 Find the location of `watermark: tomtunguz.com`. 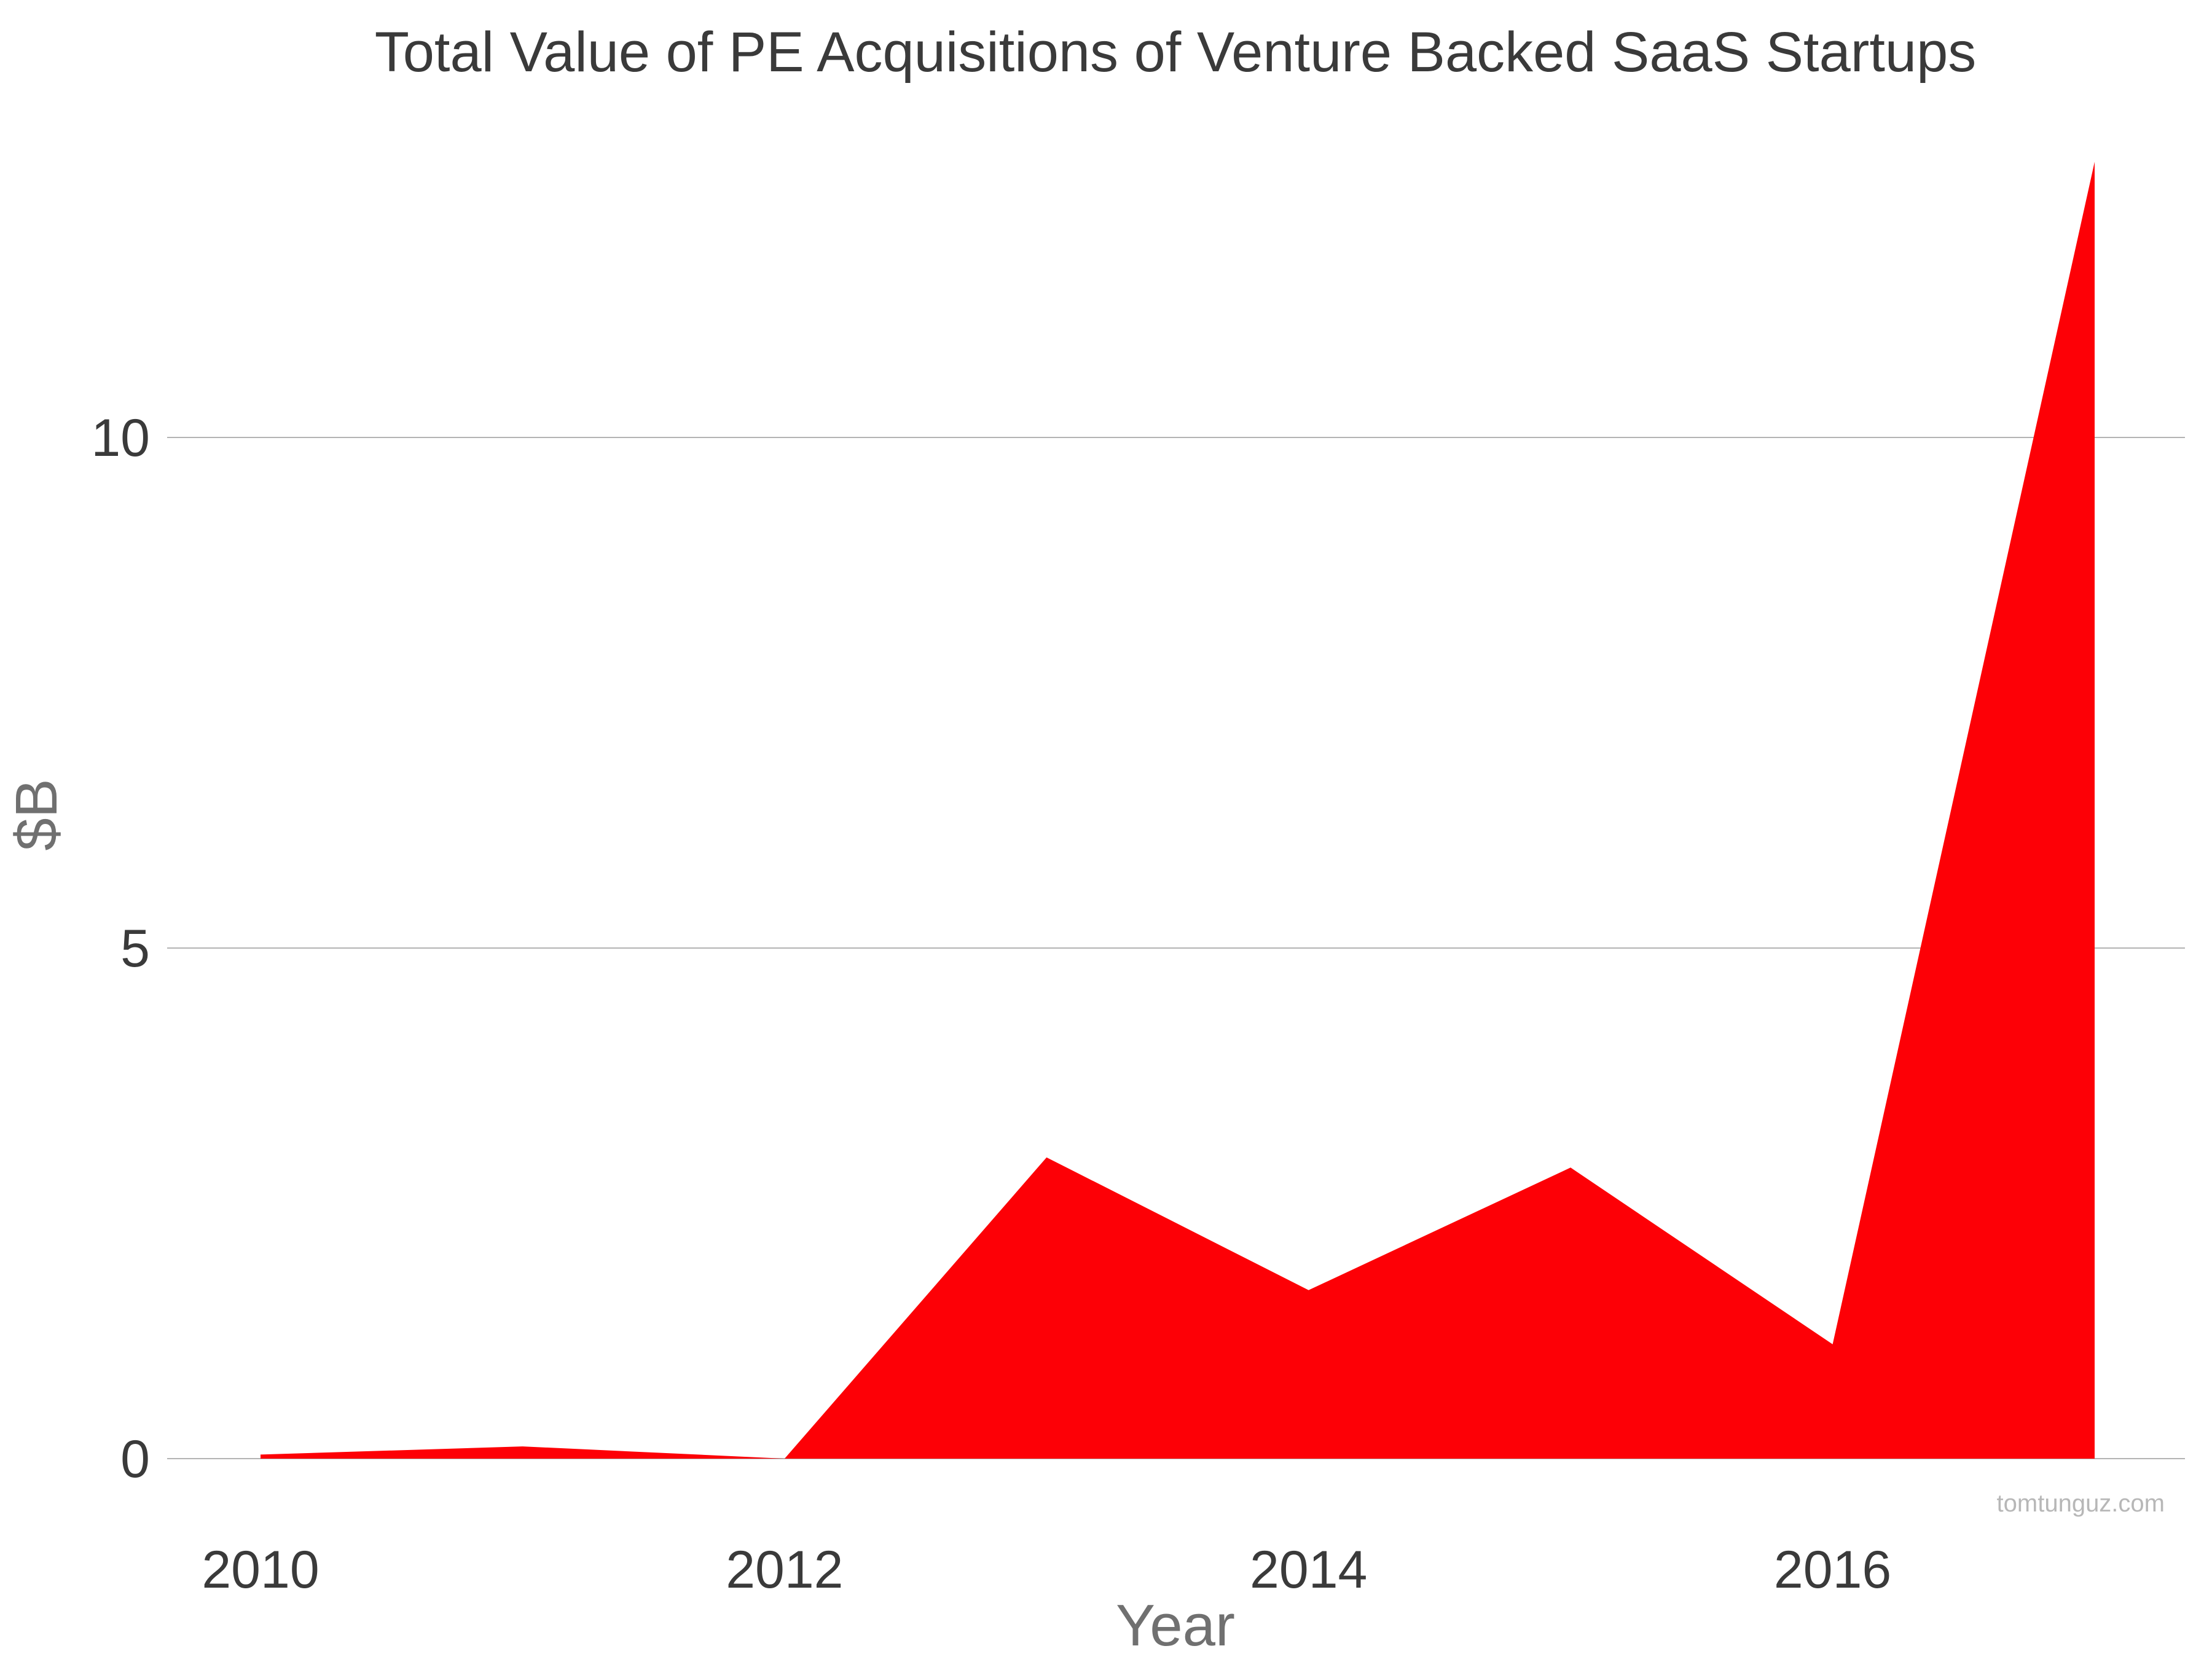

watermark: tomtunguz.com is located at coordinates (2081, 1503).